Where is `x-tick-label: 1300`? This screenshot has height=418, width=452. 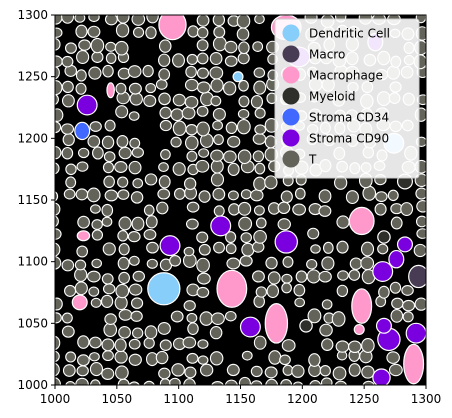
x-tick-label: 1300 is located at coordinates (426, 399).